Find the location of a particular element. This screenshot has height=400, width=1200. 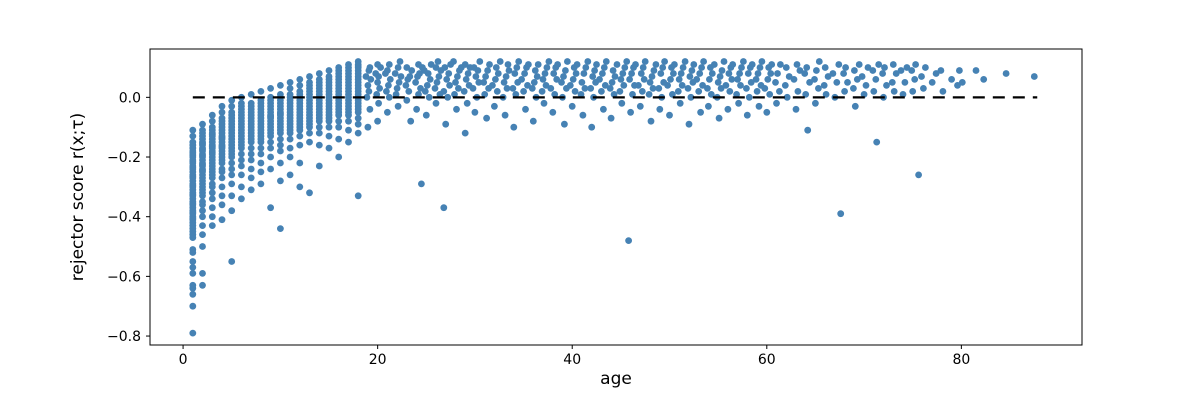

x-axis-ticks: 0 20 40 60 80 is located at coordinates (574, 356).